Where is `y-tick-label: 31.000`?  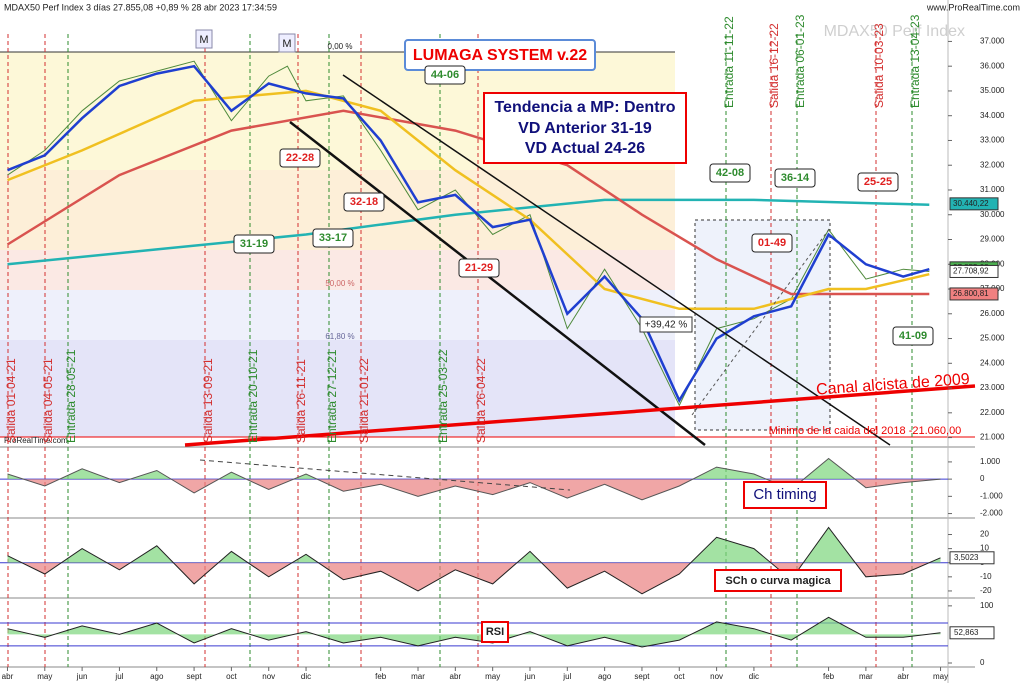
y-tick-label: 31.000 is located at coordinates (992, 189).